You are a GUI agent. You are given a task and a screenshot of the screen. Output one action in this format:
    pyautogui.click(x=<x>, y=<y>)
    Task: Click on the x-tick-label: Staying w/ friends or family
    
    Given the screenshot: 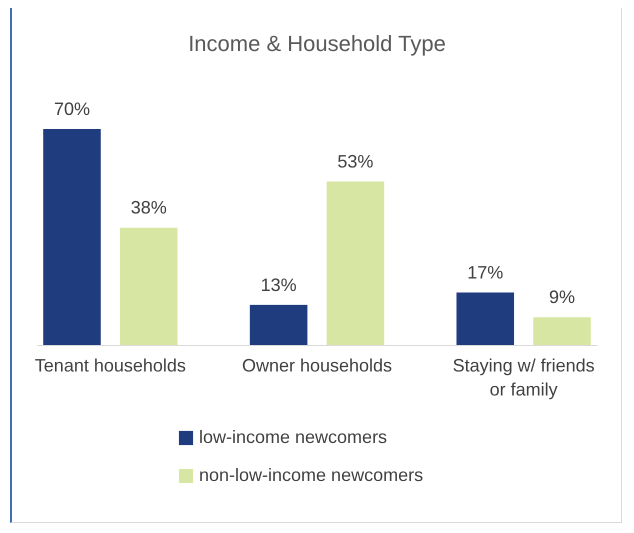 What is the action you would take?
    pyautogui.click(x=523, y=378)
    